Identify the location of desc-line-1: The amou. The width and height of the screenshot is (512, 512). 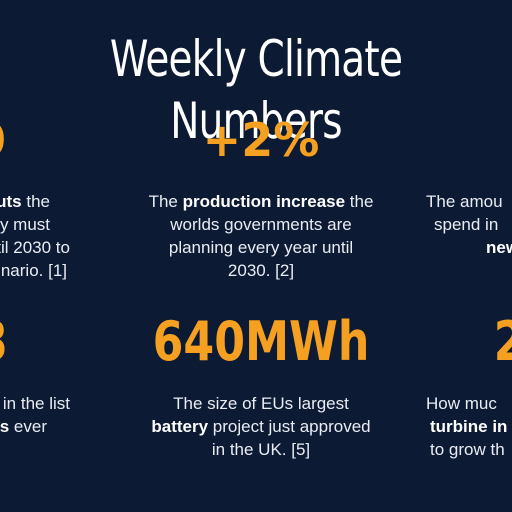
(464, 201).